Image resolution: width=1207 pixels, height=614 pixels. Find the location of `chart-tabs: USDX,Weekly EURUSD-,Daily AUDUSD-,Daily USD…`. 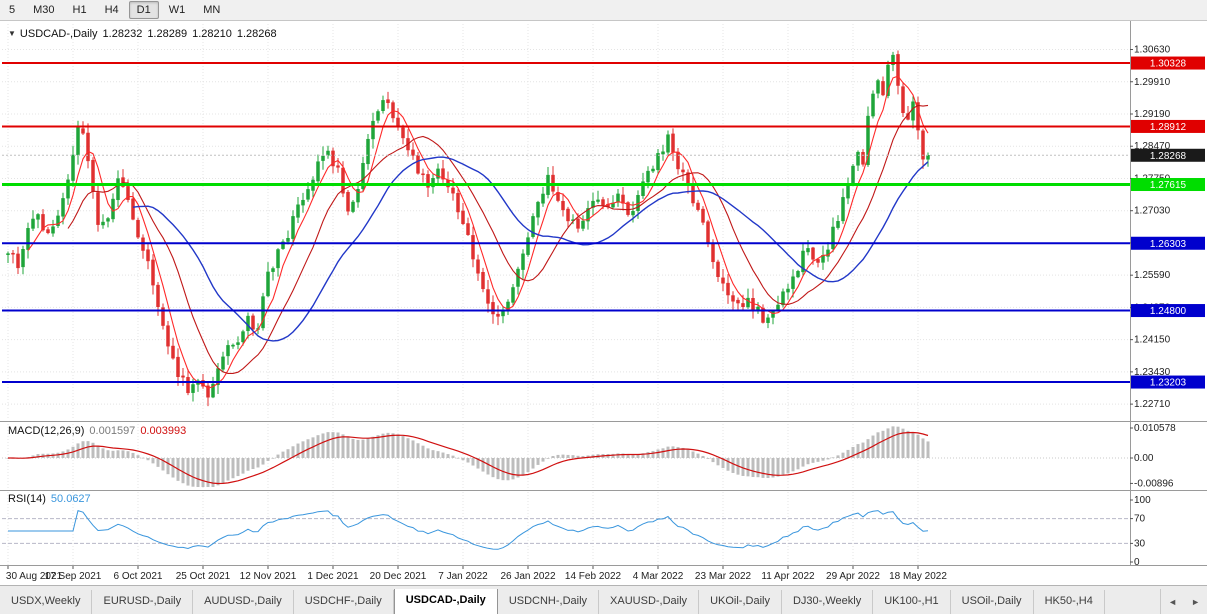

chart-tabs: USDX,Weekly EURUSD-,Daily AUDUSD-,Daily USD… is located at coordinates (580, 601).